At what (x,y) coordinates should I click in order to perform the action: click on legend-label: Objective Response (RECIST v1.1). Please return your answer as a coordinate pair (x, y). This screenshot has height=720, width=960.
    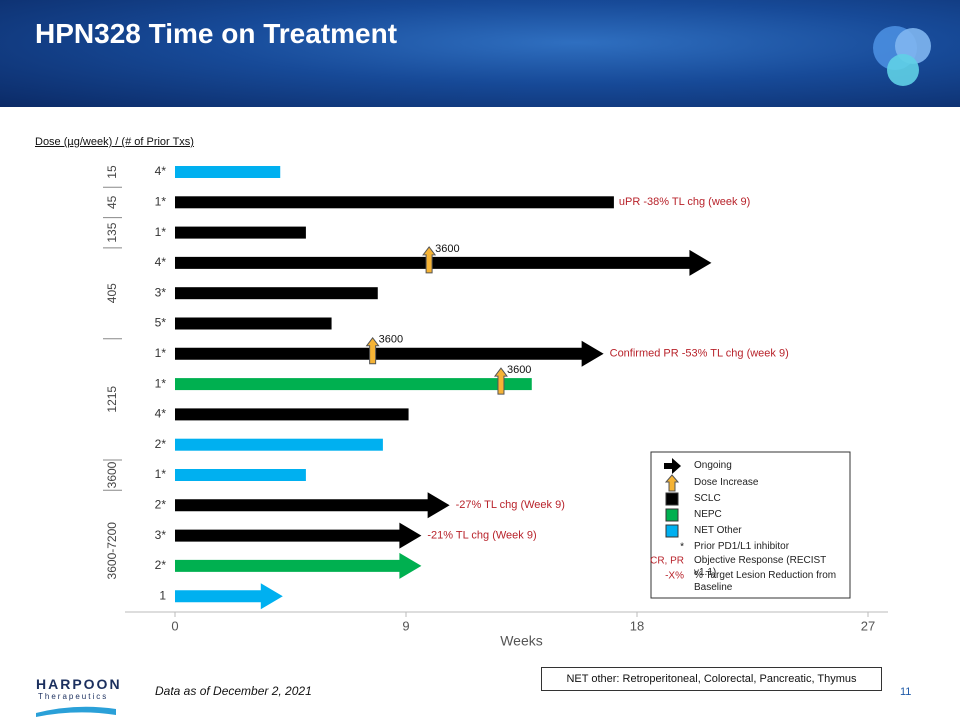
    Looking at the image, I should click on (760, 566).